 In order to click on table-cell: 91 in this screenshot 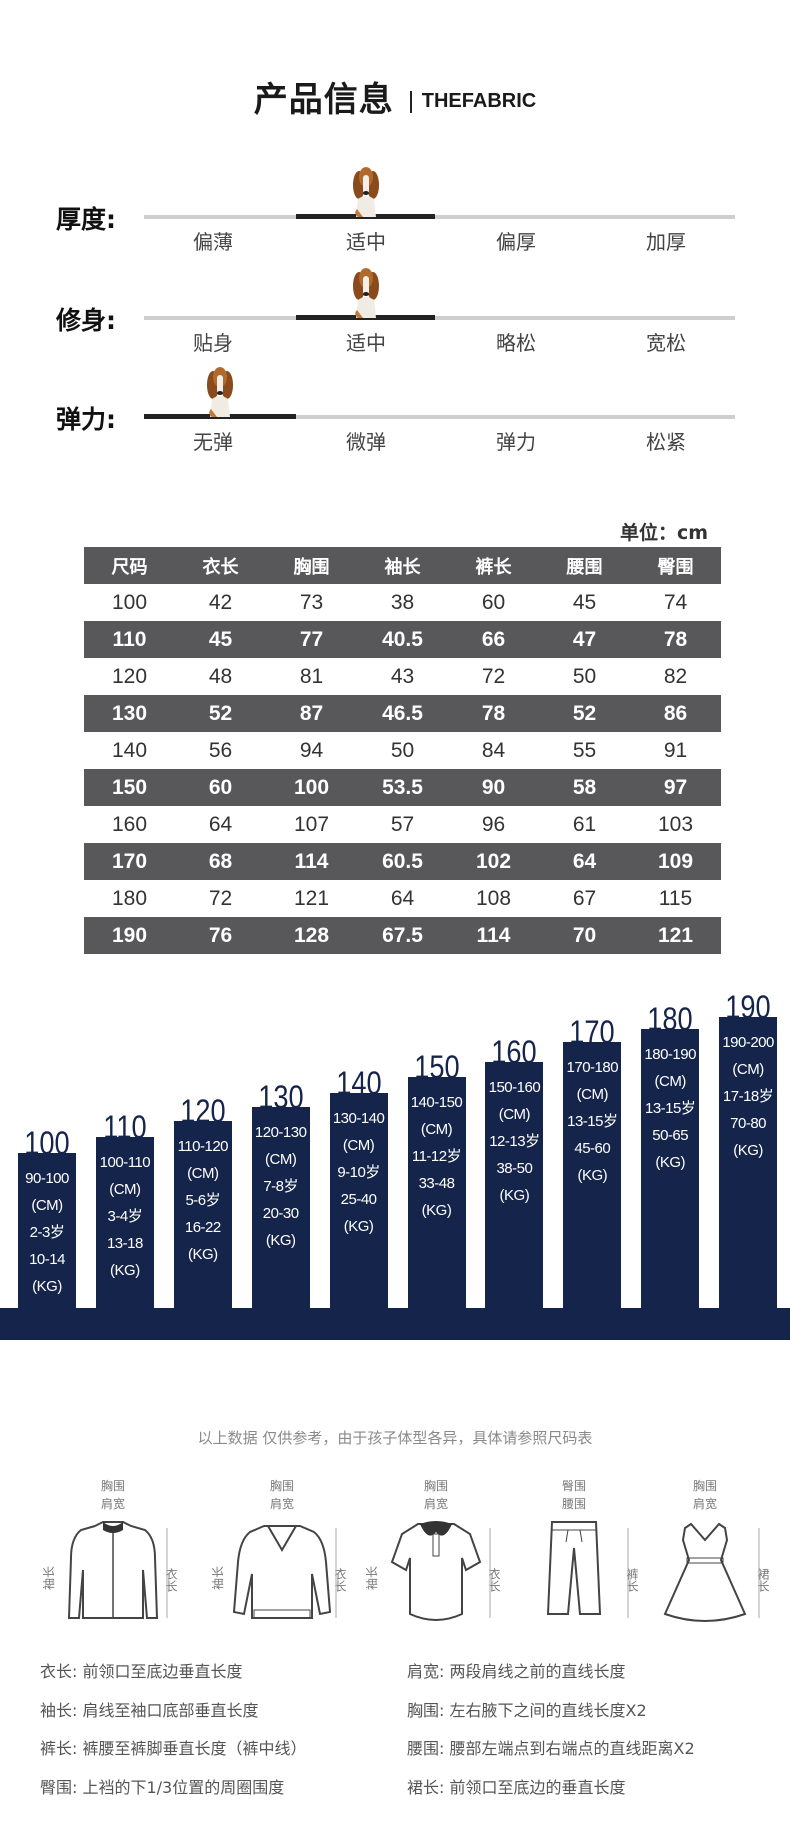, I will do `click(675, 750)`.